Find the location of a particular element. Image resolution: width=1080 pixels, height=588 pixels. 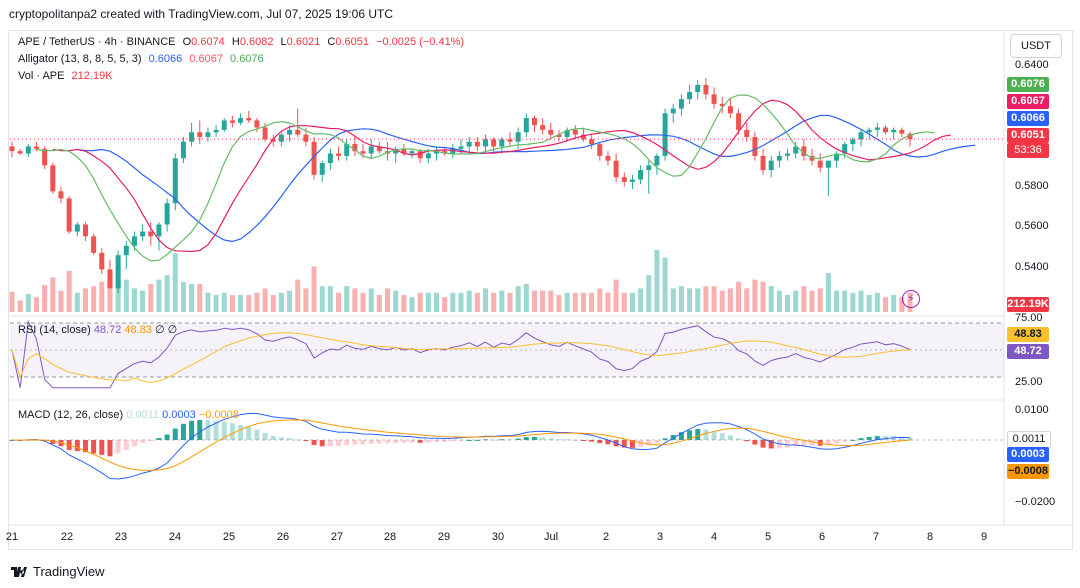

date-tick: 4 is located at coordinates (714, 537).